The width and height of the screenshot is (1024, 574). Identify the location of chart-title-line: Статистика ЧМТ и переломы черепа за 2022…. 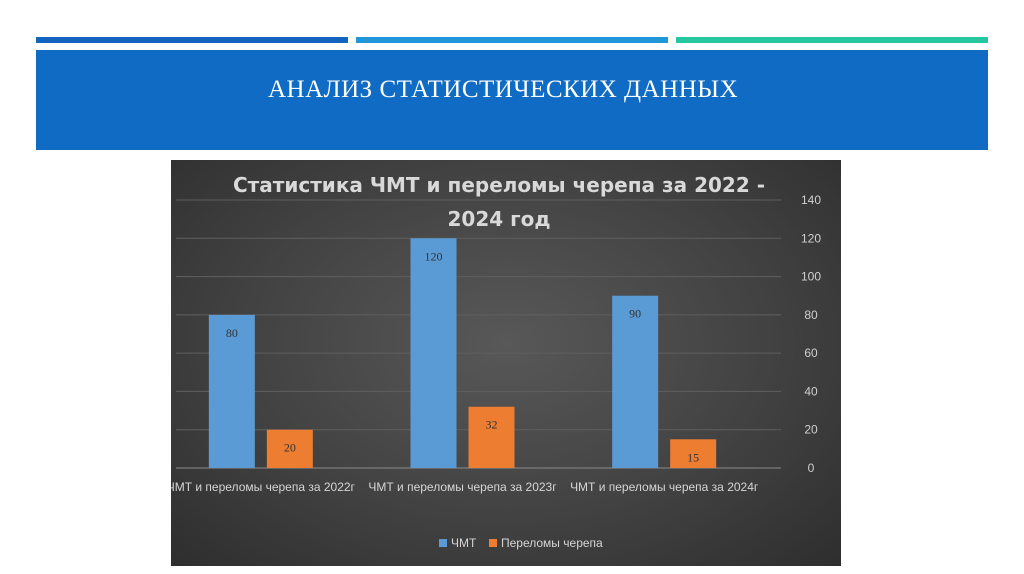
(499, 185).